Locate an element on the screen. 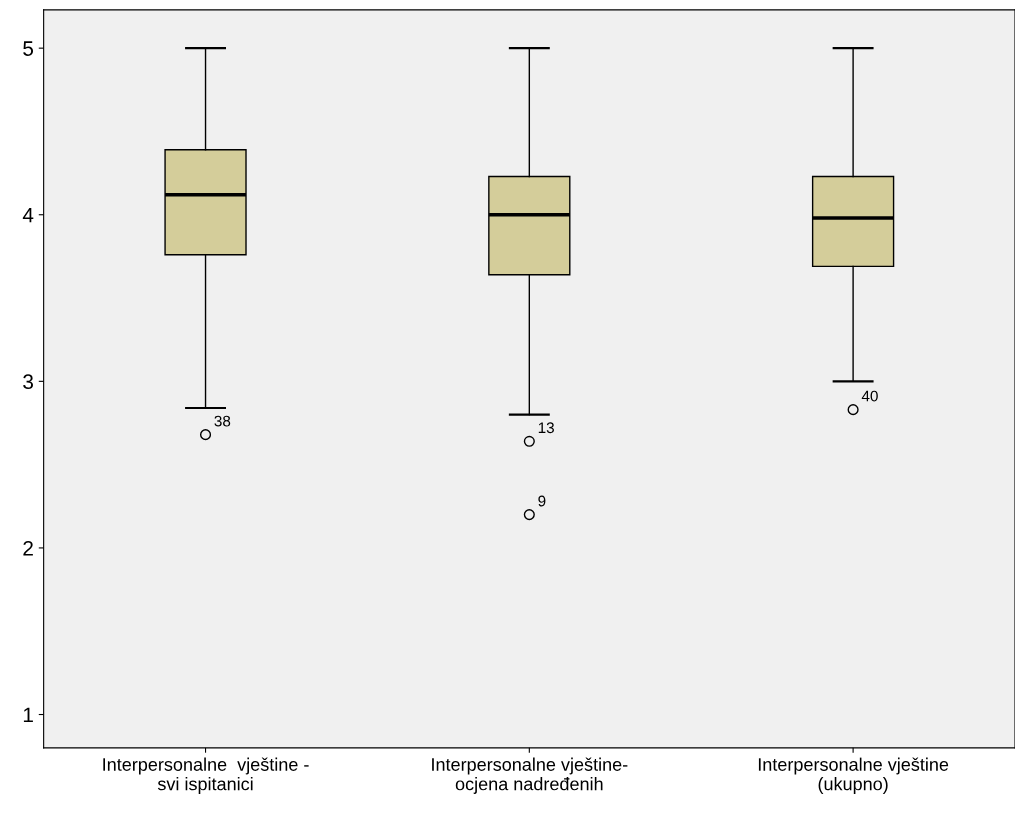 This screenshot has width=1015, height=820. y-tick-label: 5 is located at coordinates (28, 48).